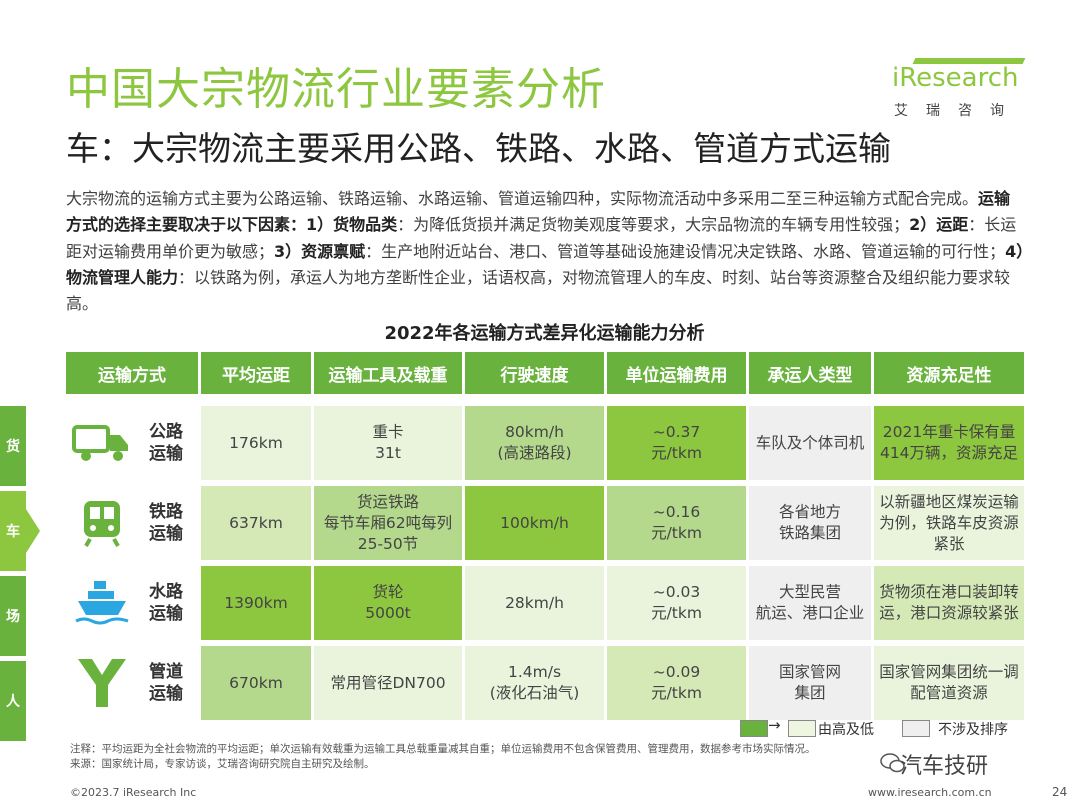 This screenshot has width=1080, height=810. Describe the element at coordinates (20, 531) in the screenshot. I see `side-tab-vehicle: 车` at that location.